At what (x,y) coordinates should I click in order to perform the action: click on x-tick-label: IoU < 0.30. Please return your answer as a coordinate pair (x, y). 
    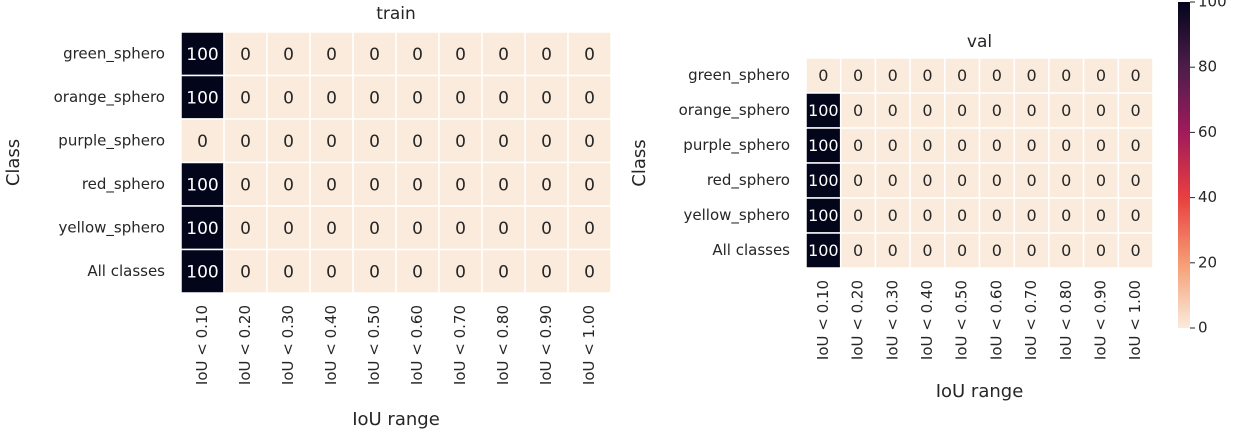
    Looking at the image, I should click on (288, 345).